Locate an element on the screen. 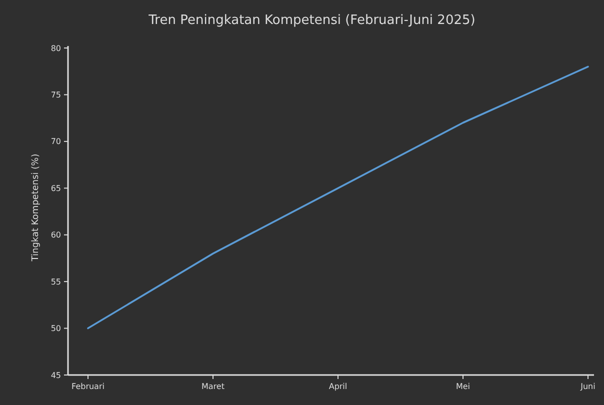  y-tick-label: 70 is located at coordinates (55, 141).